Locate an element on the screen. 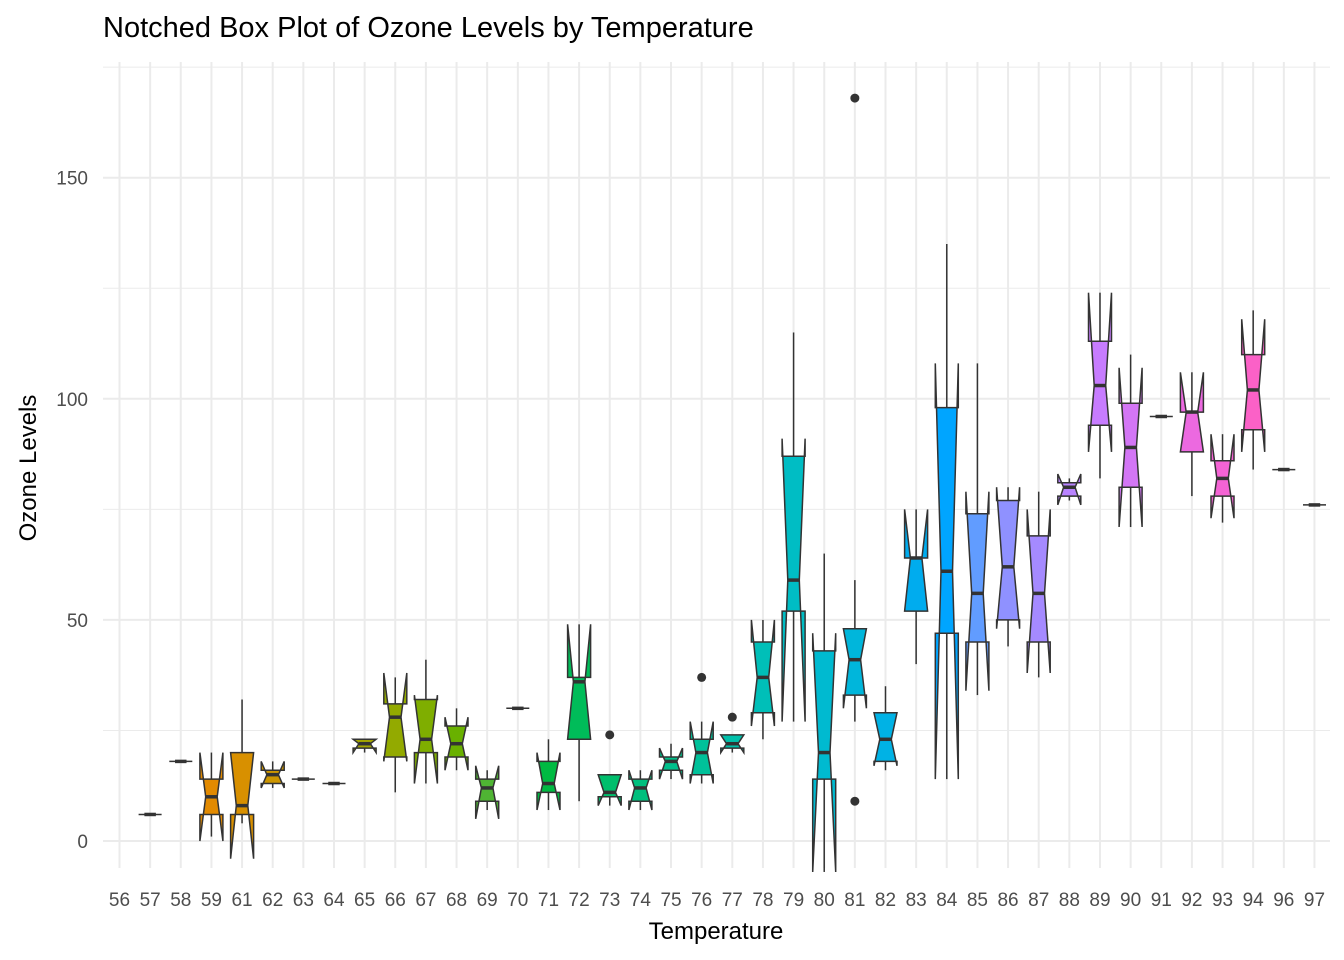 The height and width of the screenshot is (960, 1344). x-tick-label: 77 is located at coordinates (732, 900).